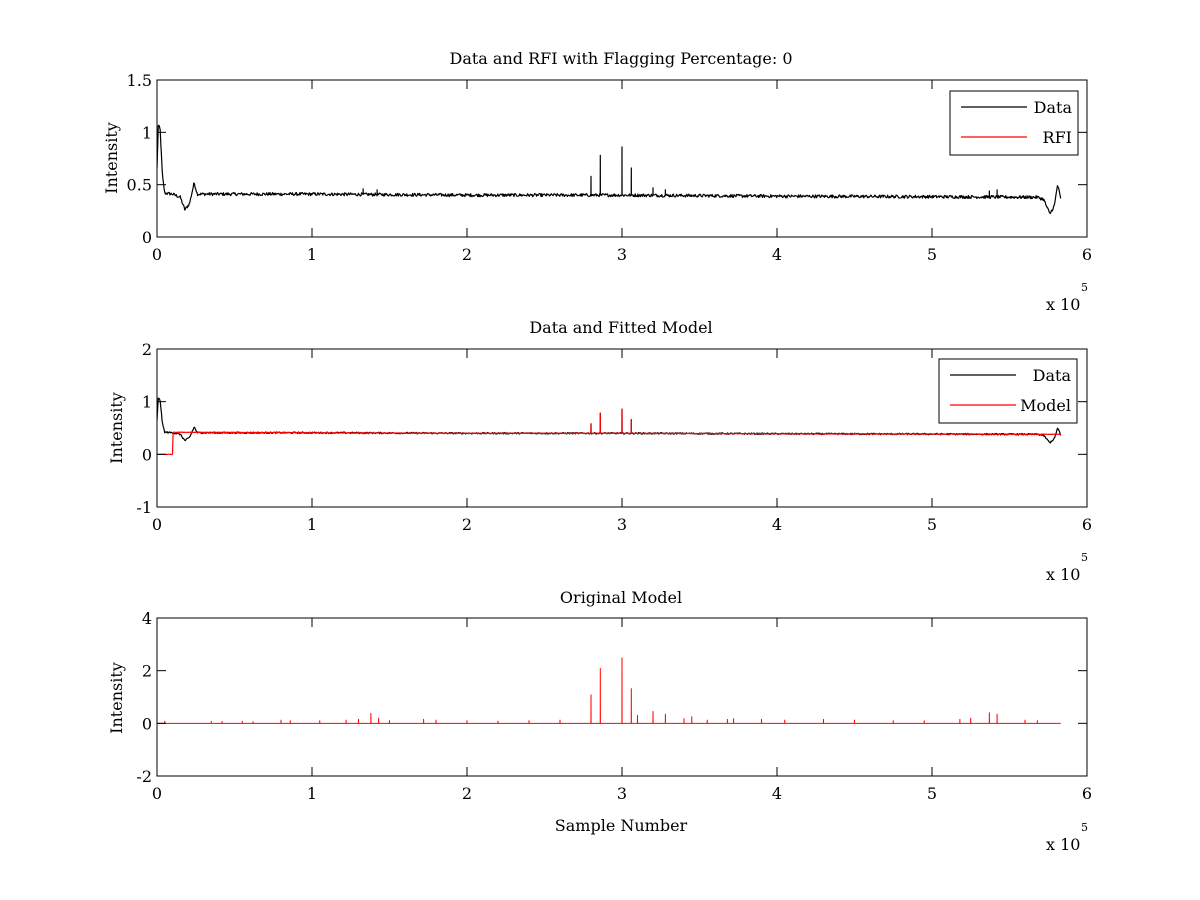 This screenshot has height=900, width=1200. I want to click on x-axis-label-3: Sample Number, so click(621, 825).